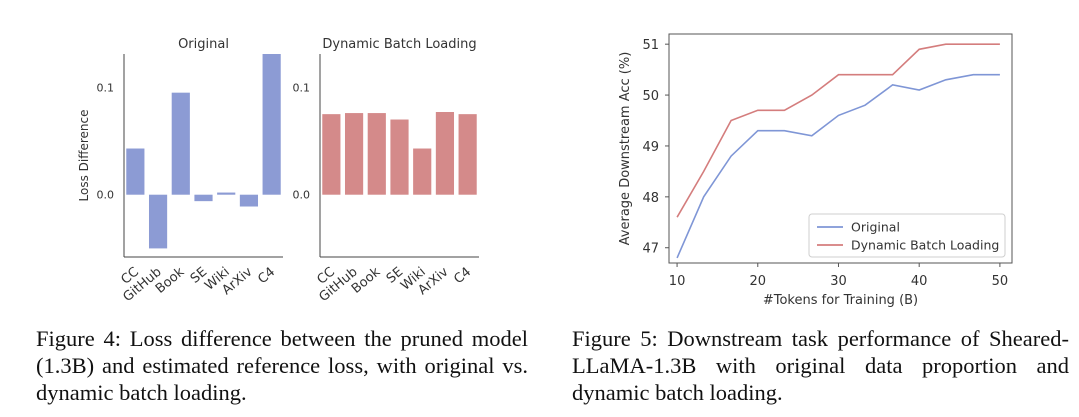 The image size is (1079, 417). I want to click on chart-title: Dynamic Batch Loading, so click(399, 44).